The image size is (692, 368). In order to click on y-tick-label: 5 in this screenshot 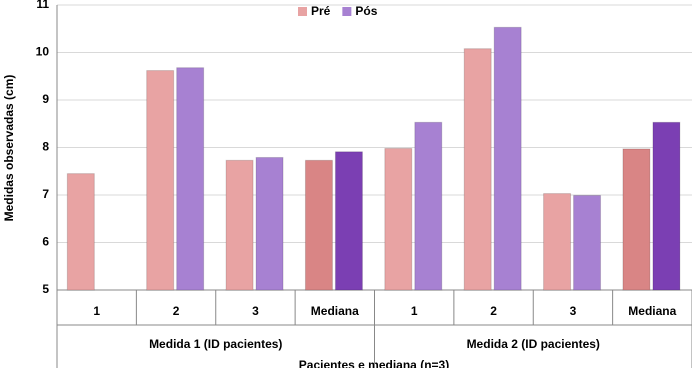, I will do `click(45, 289)`.